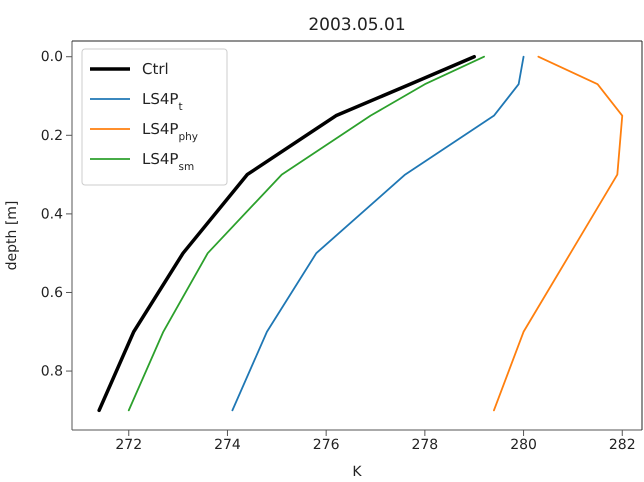  I want to click on y-tick-label: 0.4, so click(52, 214).